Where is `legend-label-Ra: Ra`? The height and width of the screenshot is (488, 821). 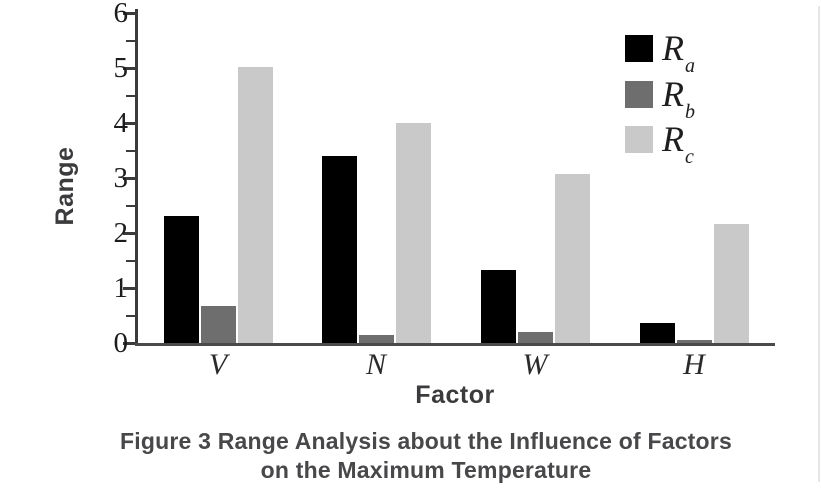 legend-label-Ra: Ra is located at coordinates (702, 52).